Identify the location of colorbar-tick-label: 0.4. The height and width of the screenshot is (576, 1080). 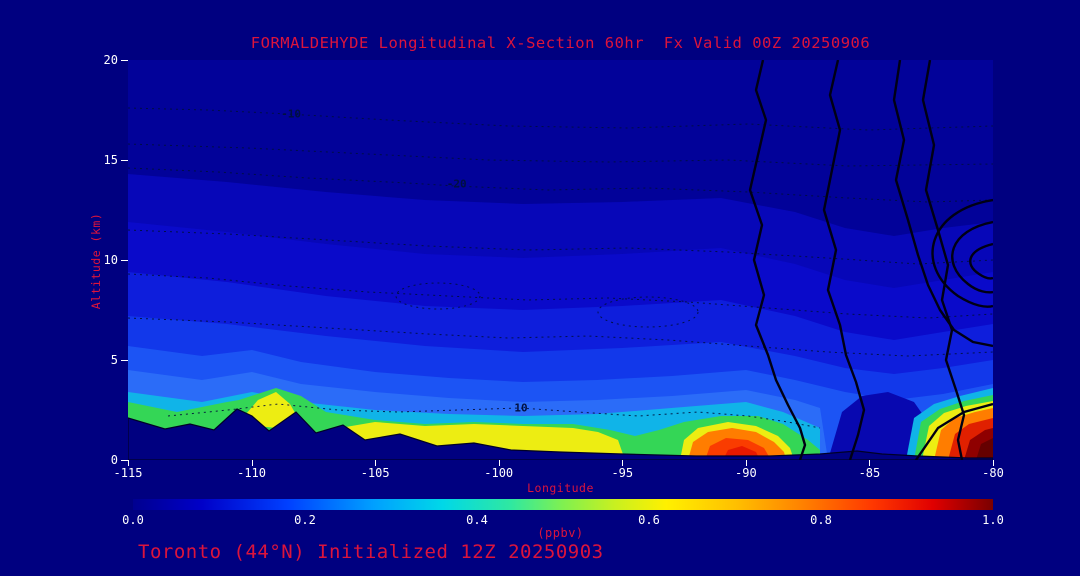
(477, 520).